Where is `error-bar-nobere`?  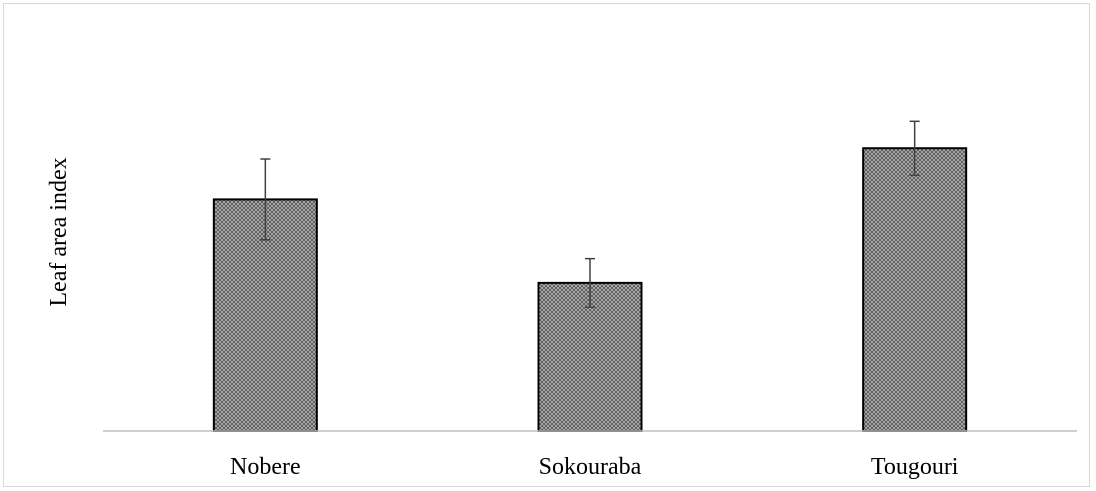 error-bar-nobere is located at coordinates (265, 199).